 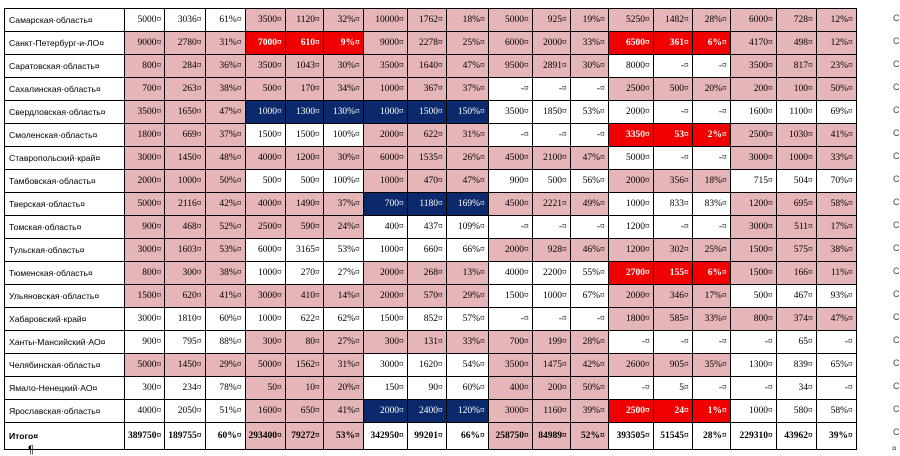 What do you see at coordinates (304, 273) in the screenshot?
I see `value-cell: 270¤` at bounding box center [304, 273].